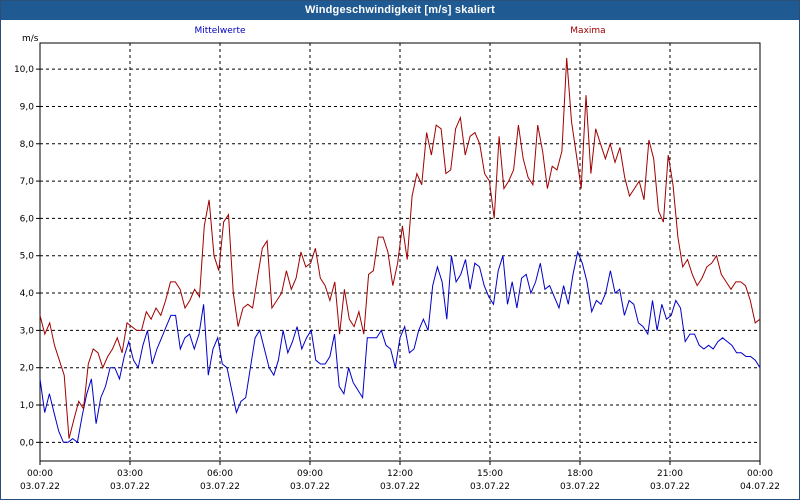 The height and width of the screenshot is (500, 800). What do you see at coordinates (220, 474) in the screenshot?
I see `x-tick-time: 06:00` at bounding box center [220, 474].